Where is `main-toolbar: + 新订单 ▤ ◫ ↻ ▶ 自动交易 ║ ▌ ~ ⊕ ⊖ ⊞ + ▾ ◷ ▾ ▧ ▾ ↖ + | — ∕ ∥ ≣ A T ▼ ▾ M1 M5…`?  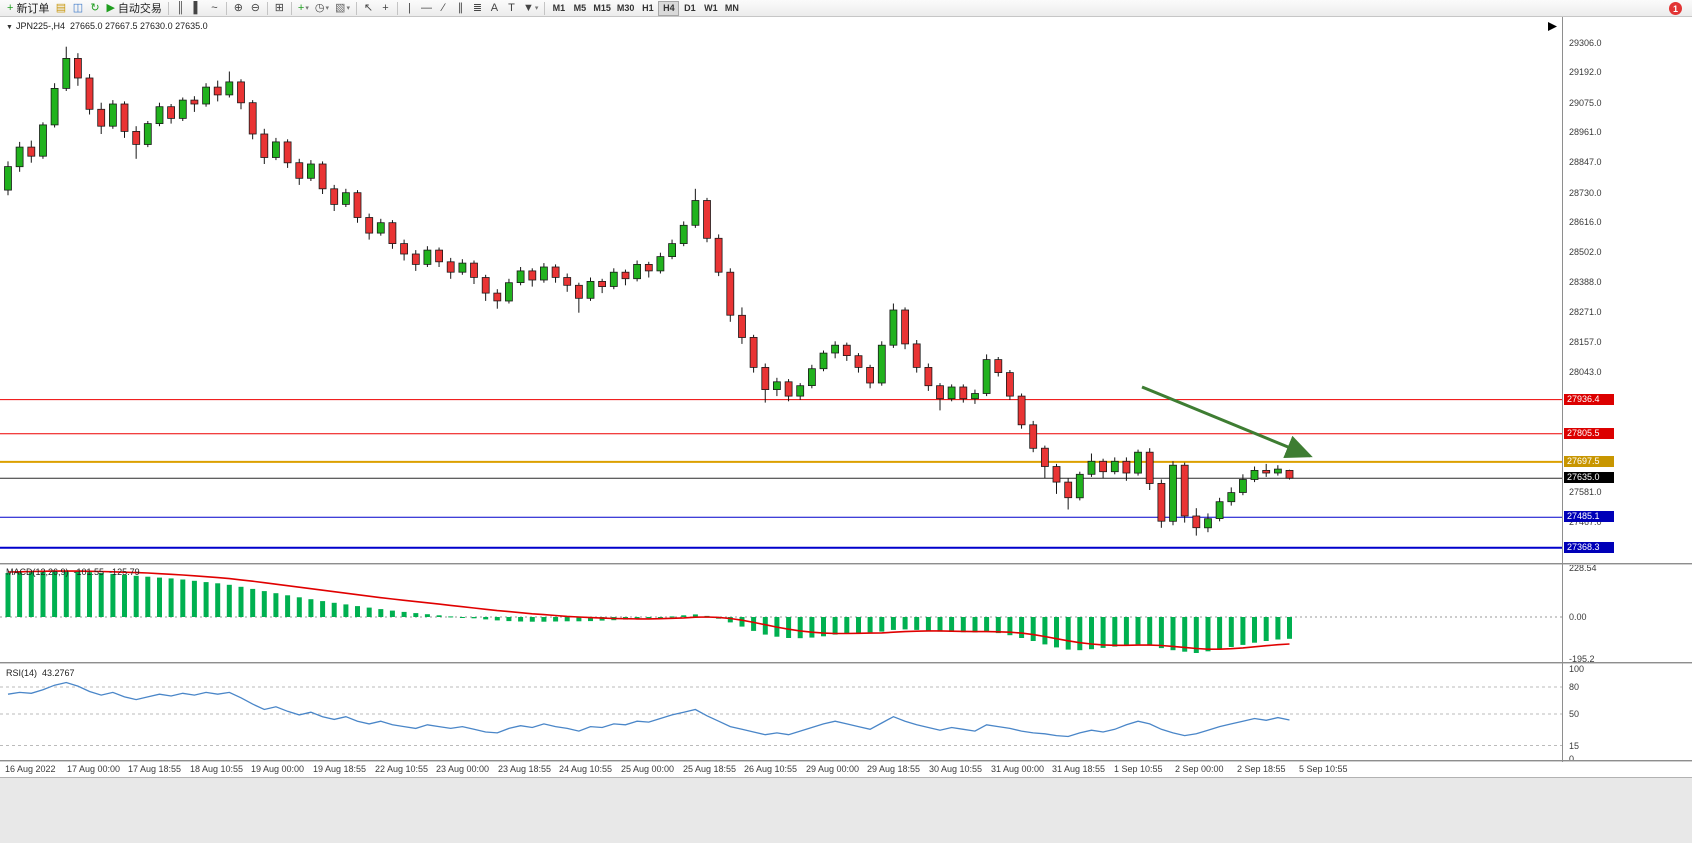
main-toolbar: + 新订单 ▤ ◫ ↻ ▶ 自动交易 ║ ▌ ~ ⊕ ⊖ ⊞ + ▾ ◷ ▾ ▧ ▾ ↖ + | — ∕ ∥ ≣ A T ▼ ▾ M1 M5… is located at coordinates (846, 8).